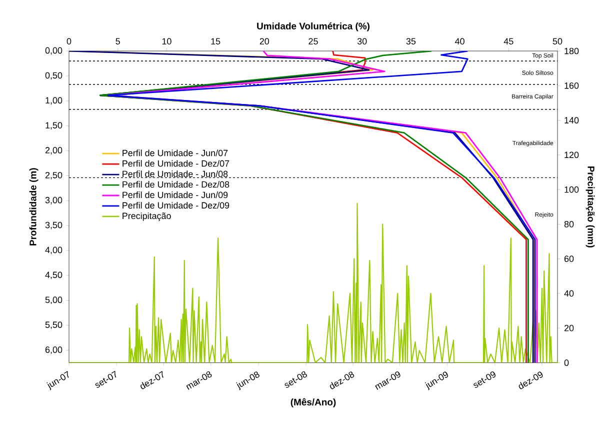  I want to click on legend-label: Perfil de Umidade - Dez/08, so click(176, 184).